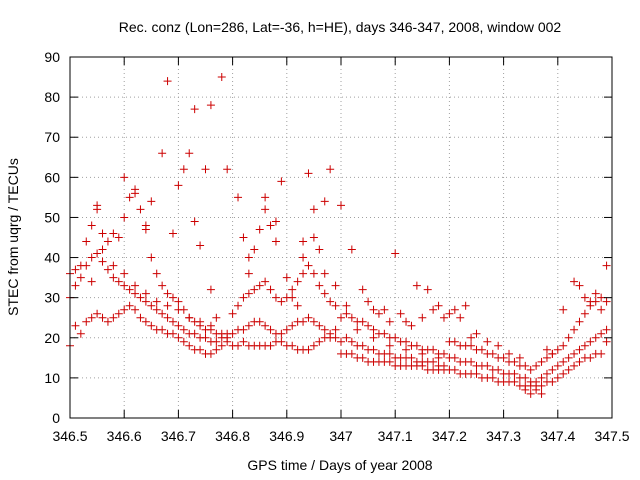 The height and width of the screenshot is (480, 640). I want to click on x-tick-label: 347, so click(341, 436).